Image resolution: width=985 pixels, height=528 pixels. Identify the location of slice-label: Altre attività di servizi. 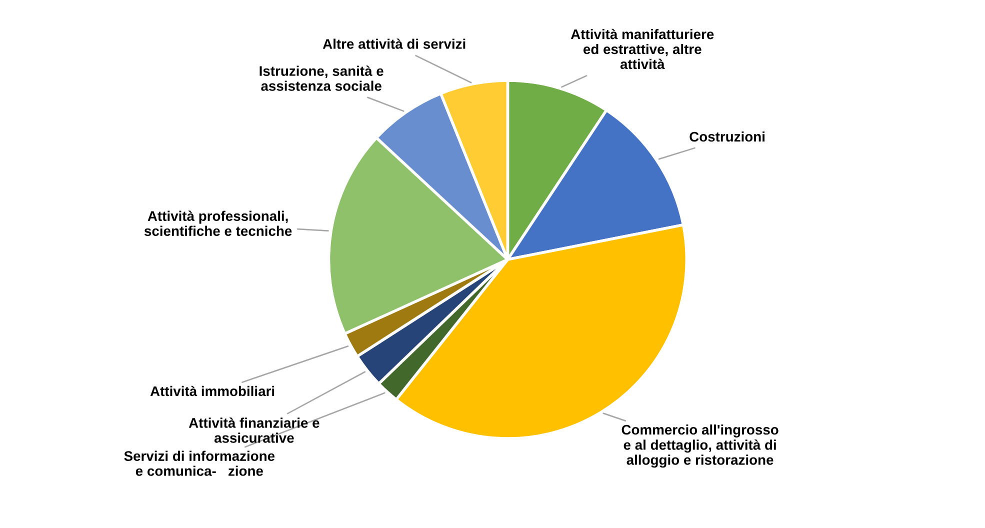
(394, 43).